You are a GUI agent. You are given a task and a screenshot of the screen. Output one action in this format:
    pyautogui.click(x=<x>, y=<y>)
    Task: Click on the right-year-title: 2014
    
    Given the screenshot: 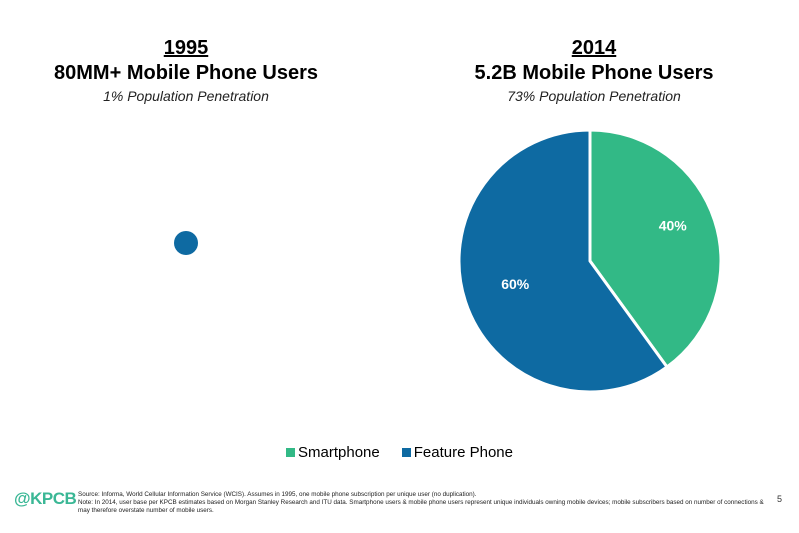 What is the action you would take?
    pyautogui.click(x=594, y=48)
    